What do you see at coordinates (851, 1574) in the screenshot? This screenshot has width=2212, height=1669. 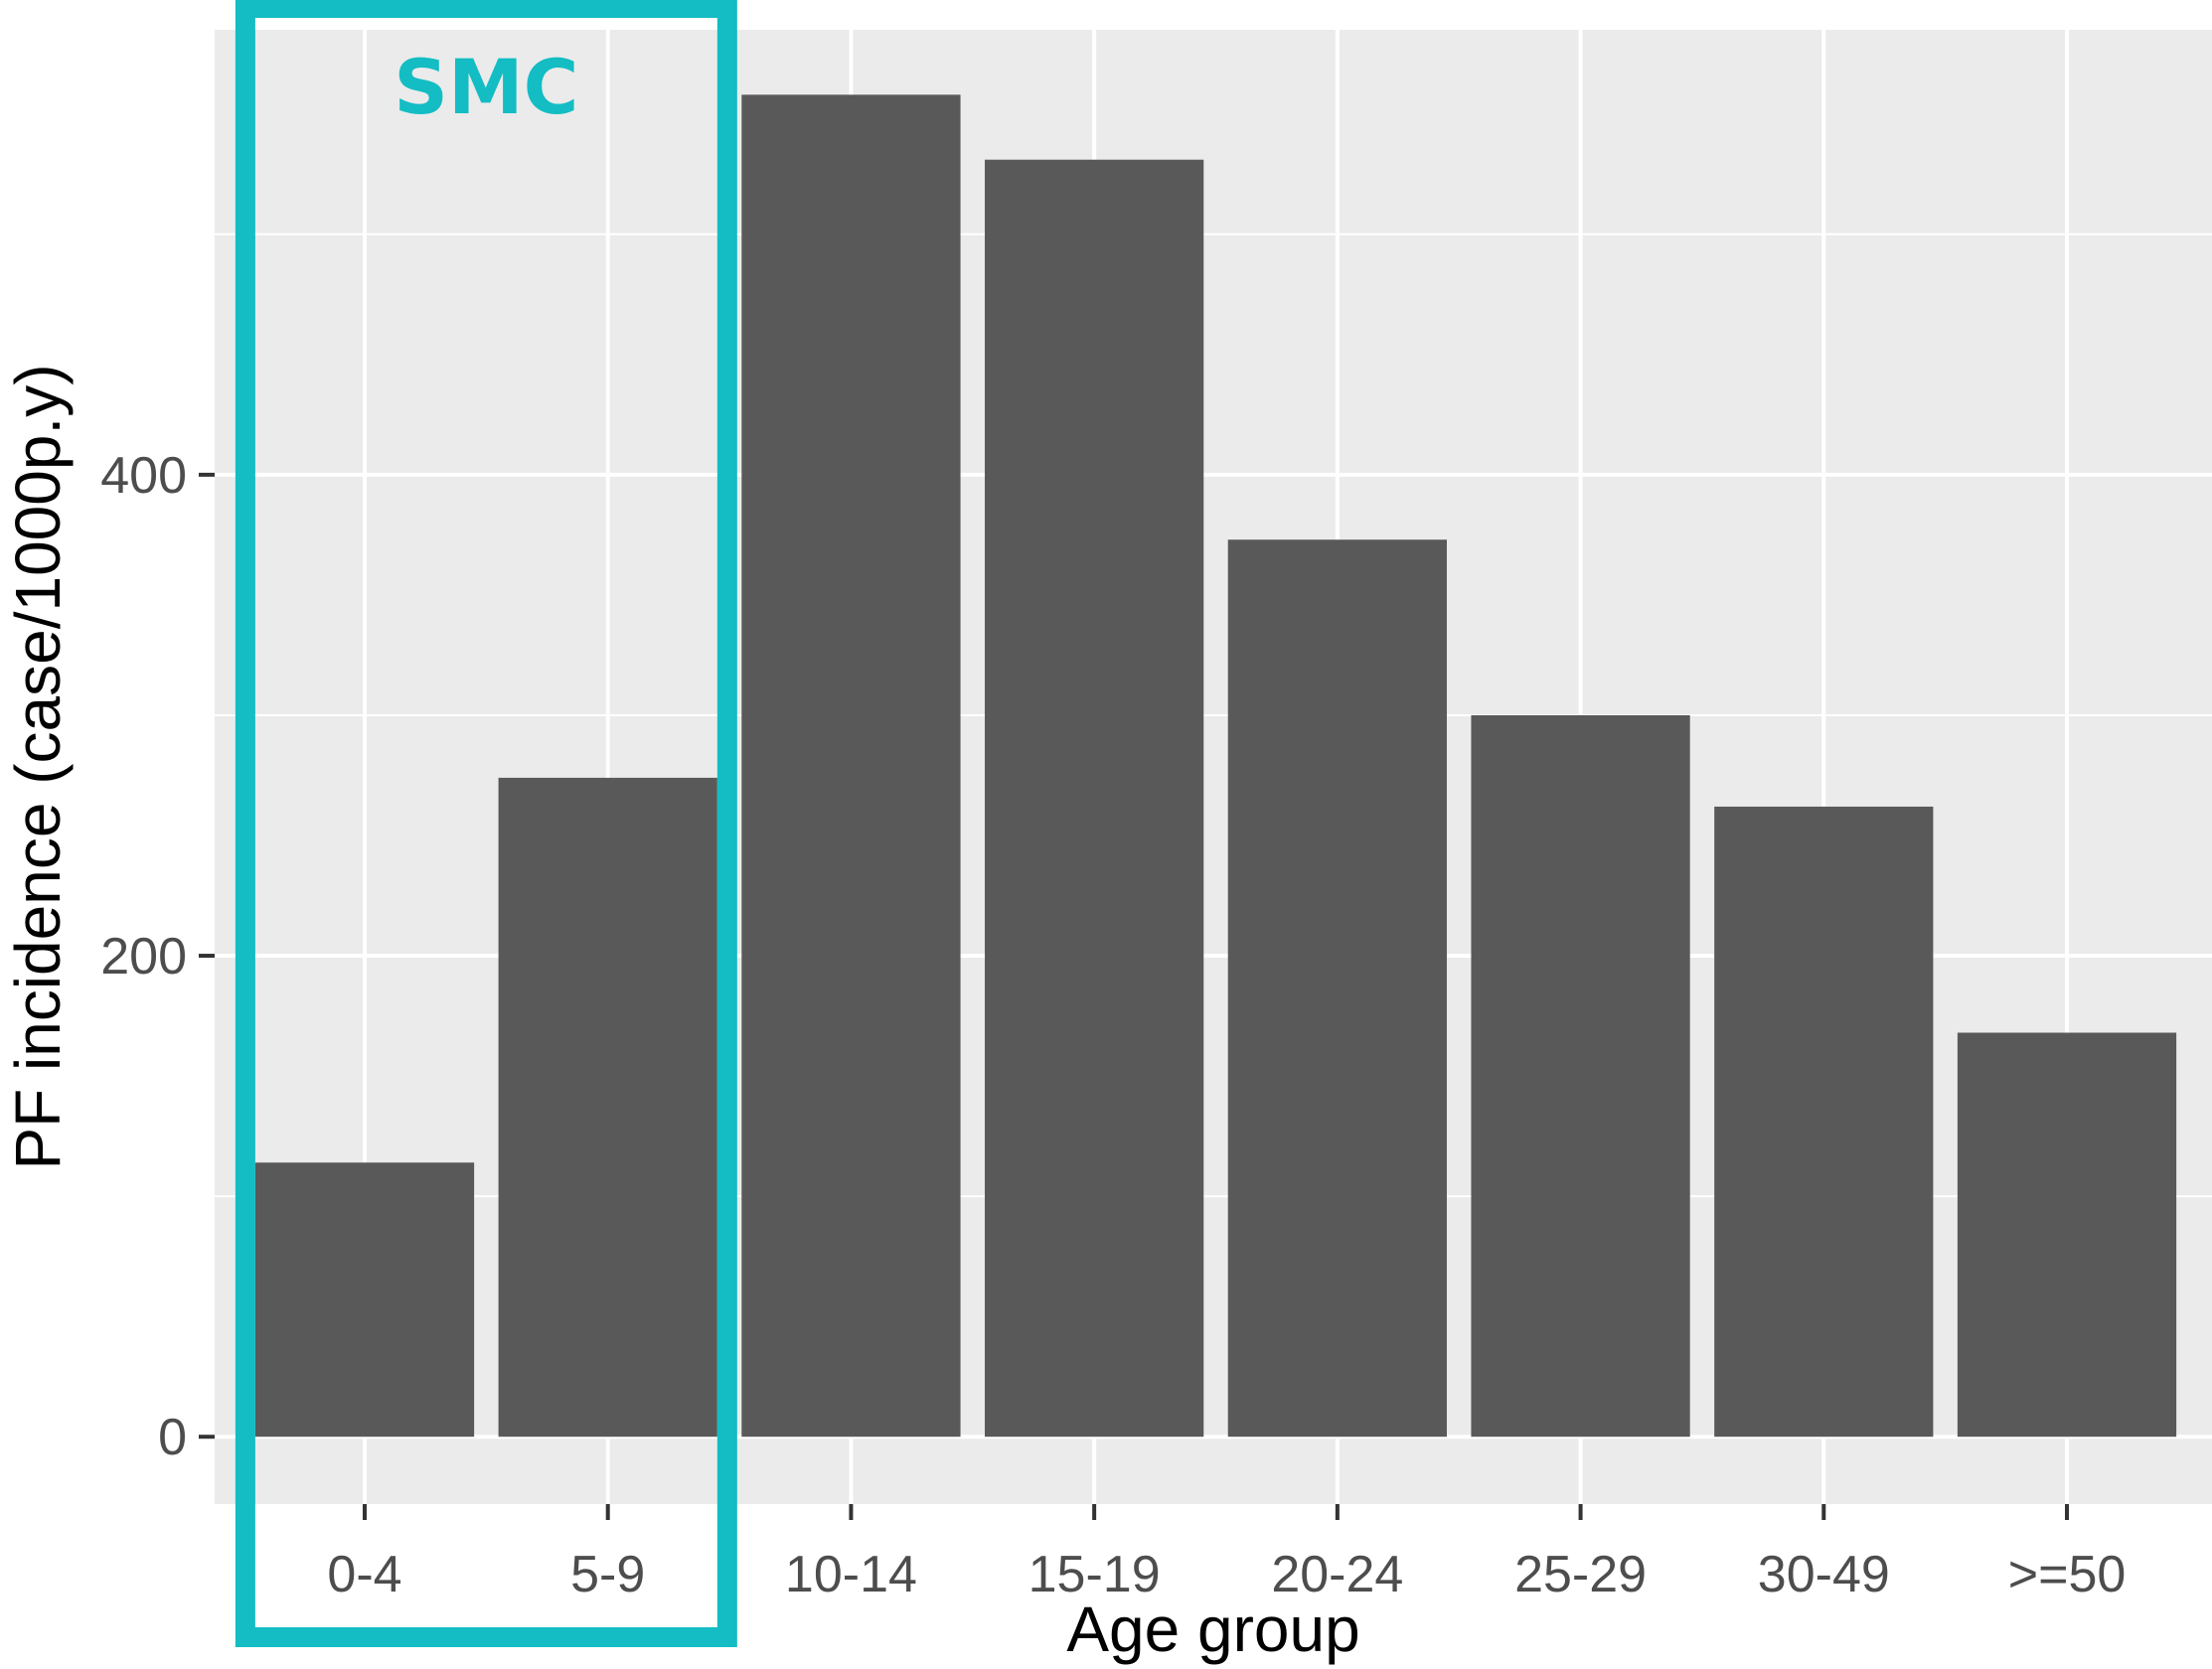 I see `x-tick-label: 10-14` at bounding box center [851, 1574].